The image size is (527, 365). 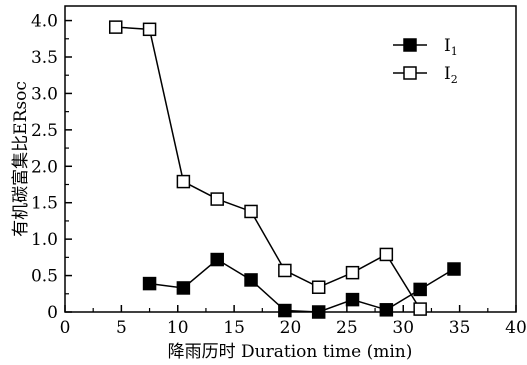 I want to click on legend-marker-i2, so click(x=410, y=73).